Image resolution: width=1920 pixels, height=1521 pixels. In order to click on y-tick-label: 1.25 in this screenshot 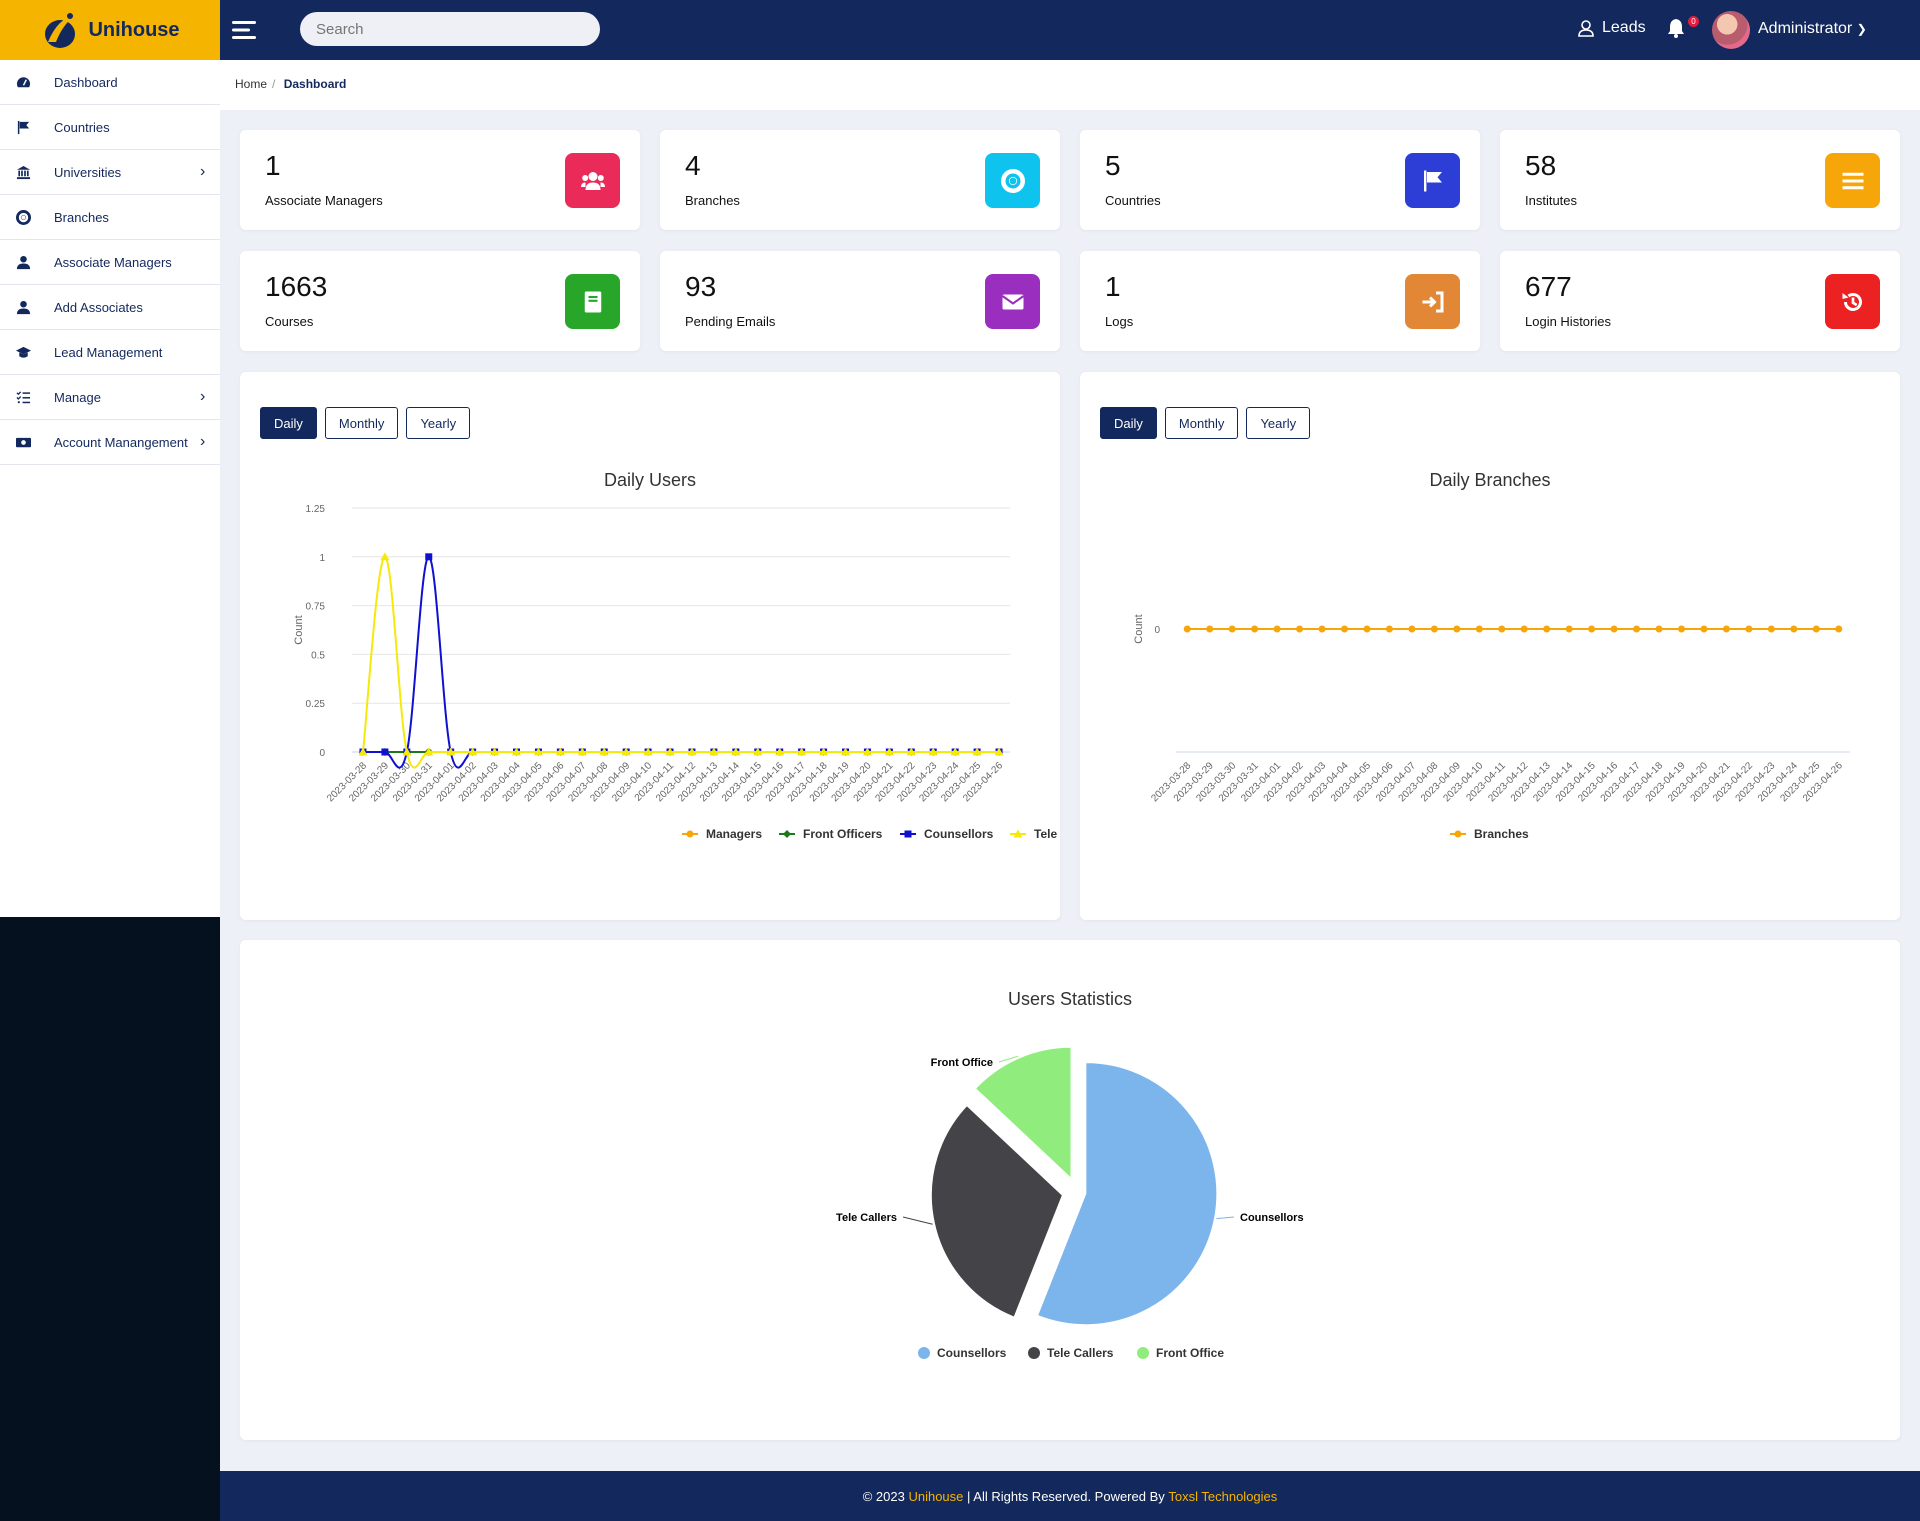, I will do `click(316, 509)`.